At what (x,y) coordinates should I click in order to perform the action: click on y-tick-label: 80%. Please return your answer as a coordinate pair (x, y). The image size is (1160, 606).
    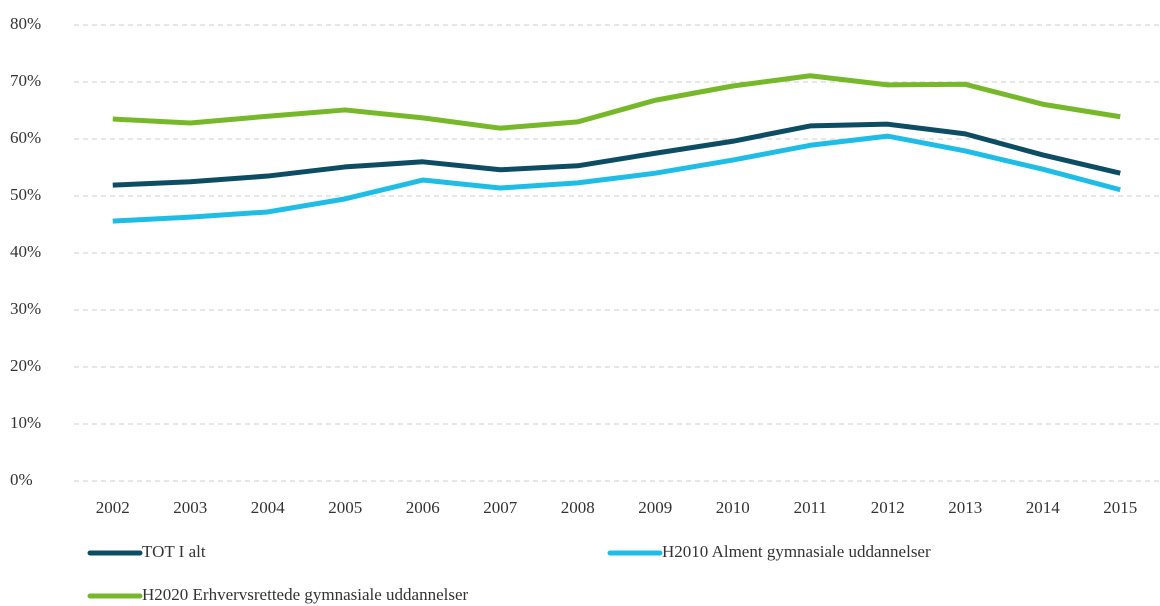
    Looking at the image, I should click on (25, 23).